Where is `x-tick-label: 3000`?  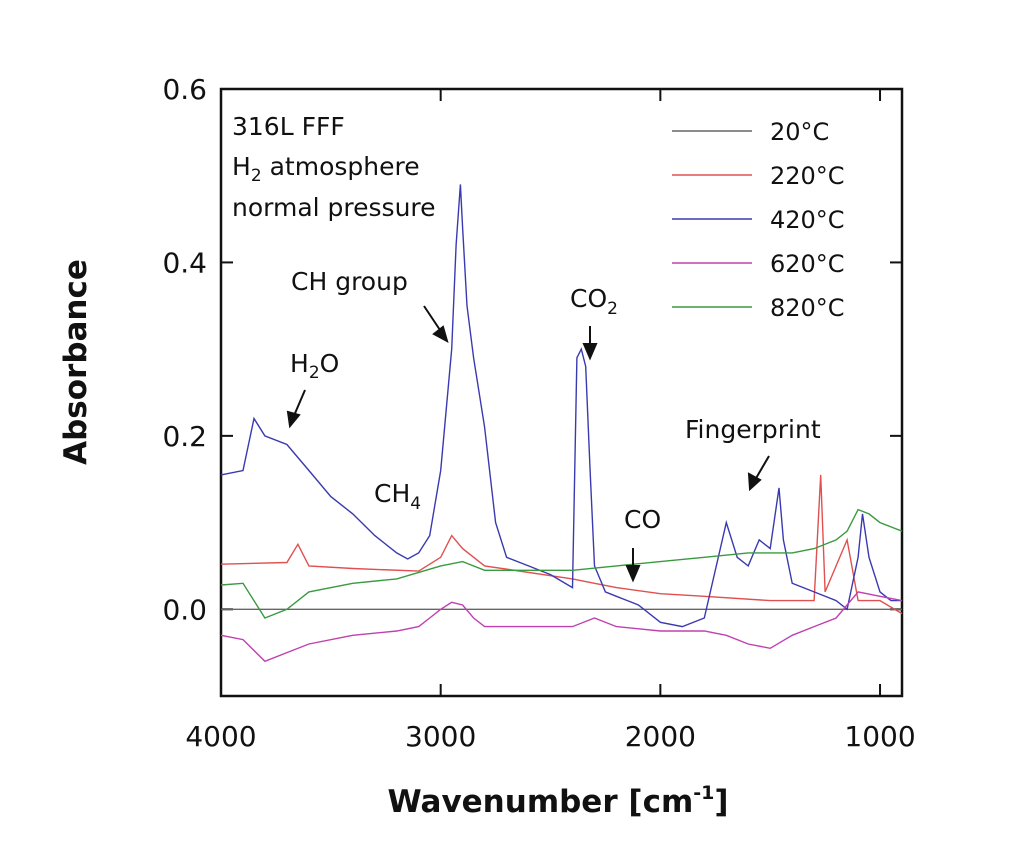
x-tick-label: 3000 is located at coordinates (440, 736).